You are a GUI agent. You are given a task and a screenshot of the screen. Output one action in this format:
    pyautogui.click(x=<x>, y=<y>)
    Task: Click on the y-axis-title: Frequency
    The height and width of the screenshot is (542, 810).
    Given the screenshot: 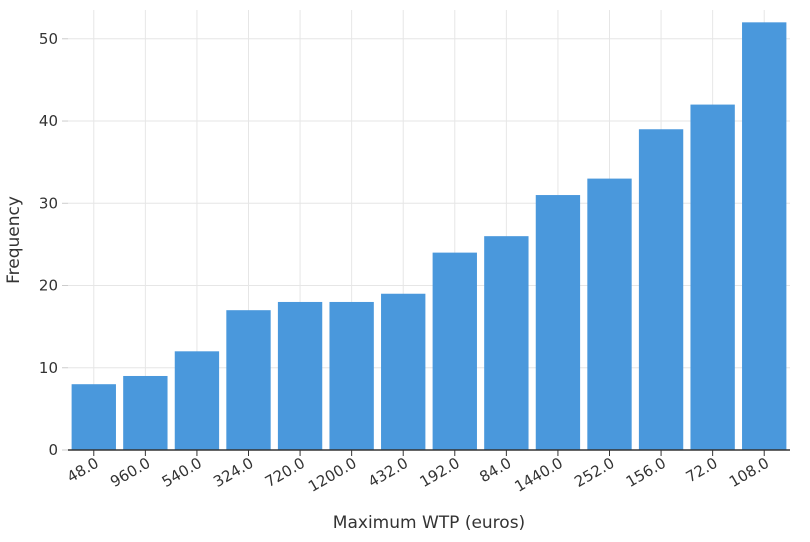 What is the action you would take?
    pyautogui.click(x=14, y=240)
    